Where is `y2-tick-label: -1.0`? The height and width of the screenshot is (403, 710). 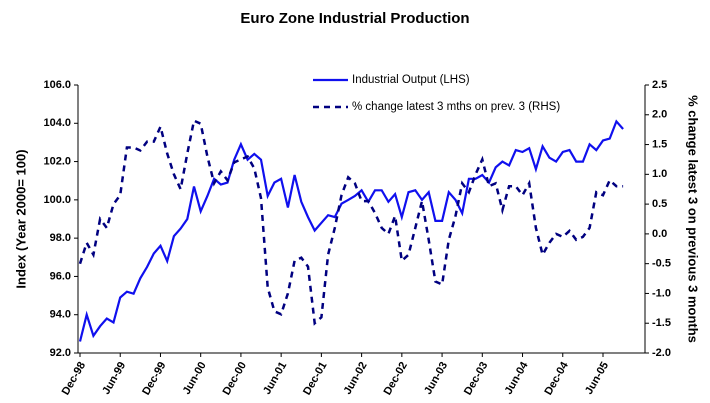 y2-tick-label: -1.0 is located at coordinates (661, 293).